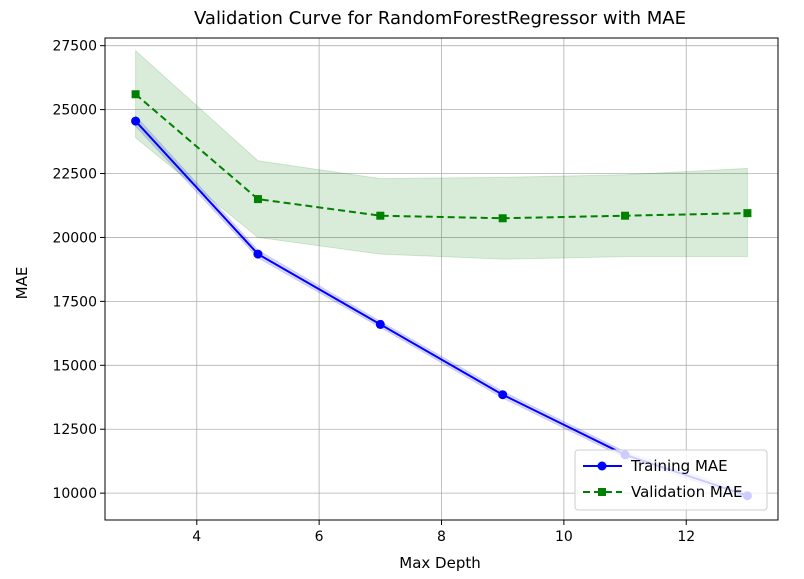  Describe the element at coordinates (74, 302) in the screenshot. I see `y-tick-label: 17500` at that location.